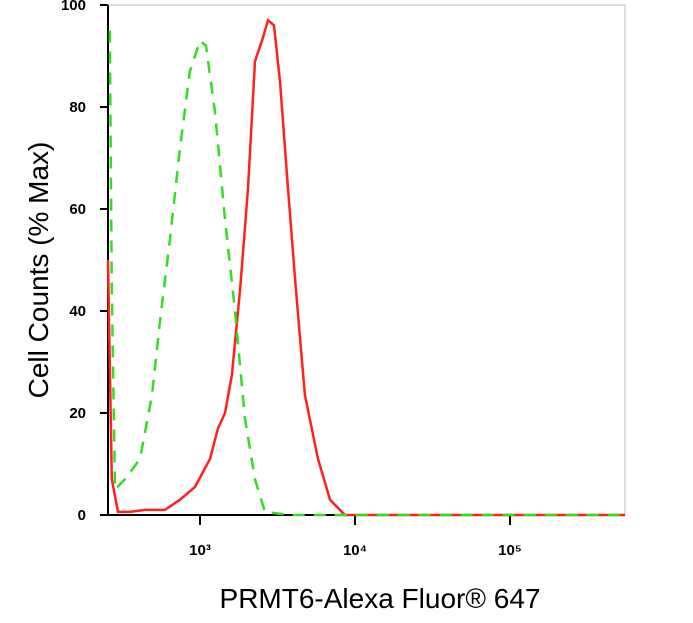 The width and height of the screenshot is (693, 623). I want to click on y-tick-label: 40, so click(77, 311).